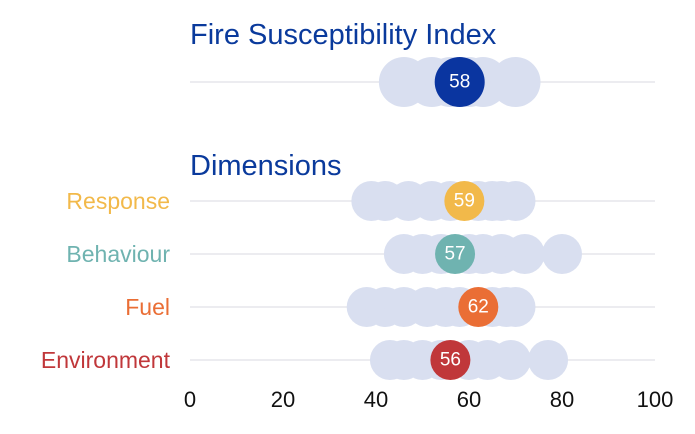  What do you see at coordinates (428, 399) in the screenshot?
I see `x-axis-ticks: 0 20 40 60 80 100` at bounding box center [428, 399].